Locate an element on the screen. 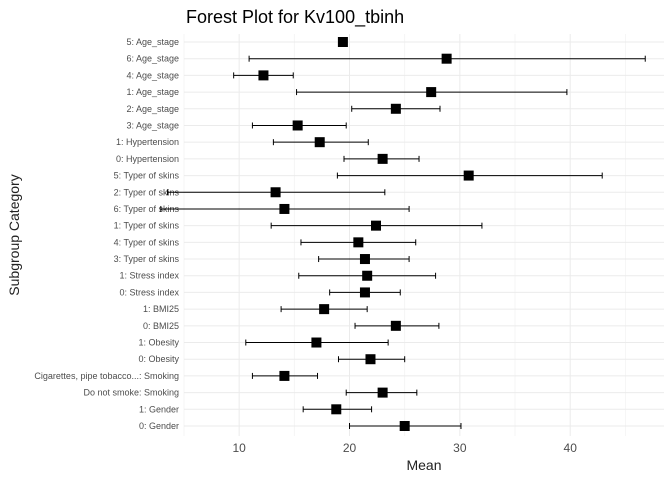 The height and width of the screenshot is (480, 672). y-tick-label: 1: Typer of skins is located at coordinates (147, 226).